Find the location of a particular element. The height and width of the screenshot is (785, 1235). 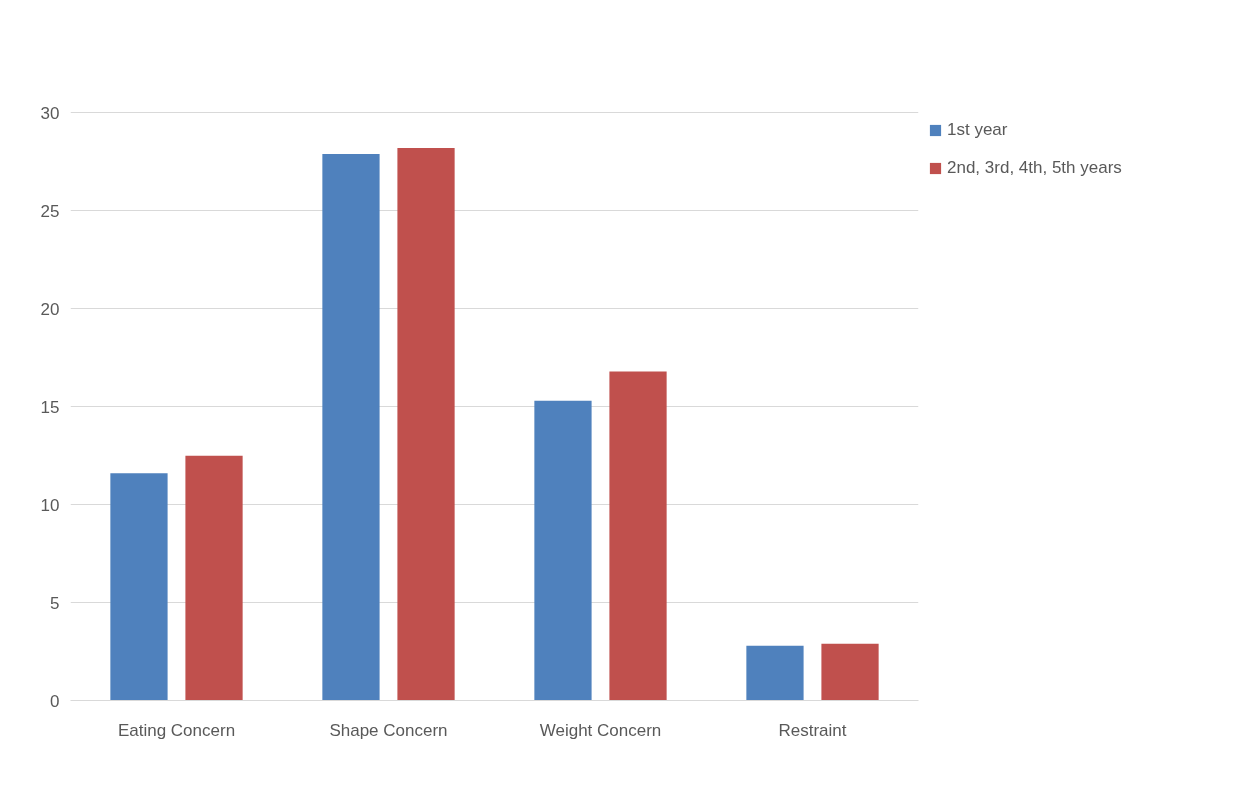

y-tick-label: 25 is located at coordinates (50, 211).